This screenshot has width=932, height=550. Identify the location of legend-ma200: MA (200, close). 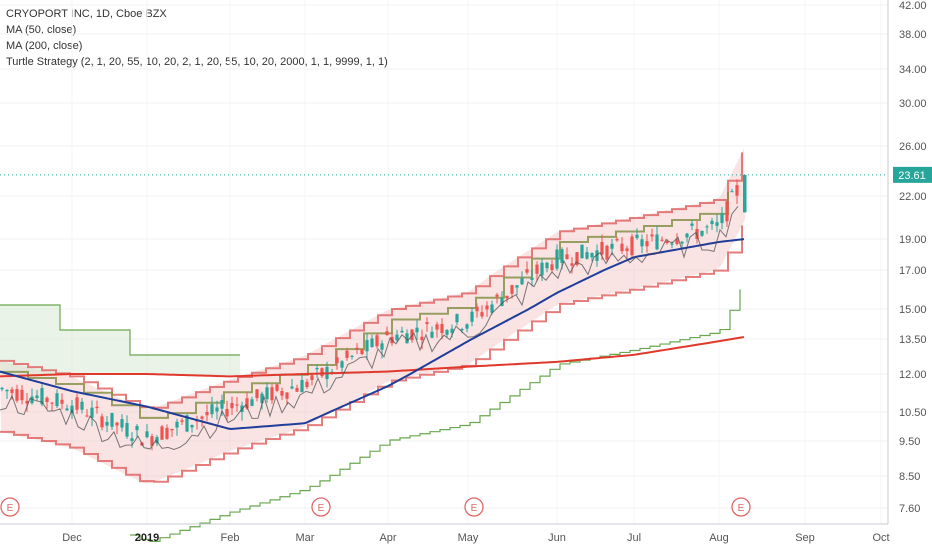
(44, 46).